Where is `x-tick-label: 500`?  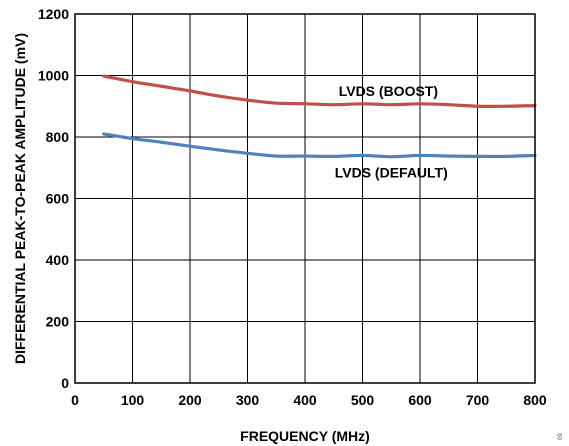
x-tick-label: 500 is located at coordinates (363, 400).